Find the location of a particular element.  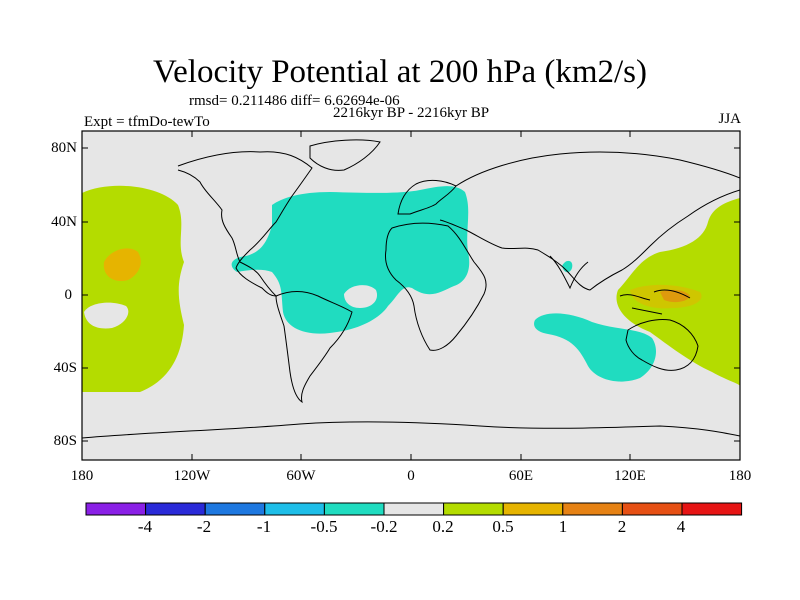

colorbar-label: 2 is located at coordinates (622, 526).